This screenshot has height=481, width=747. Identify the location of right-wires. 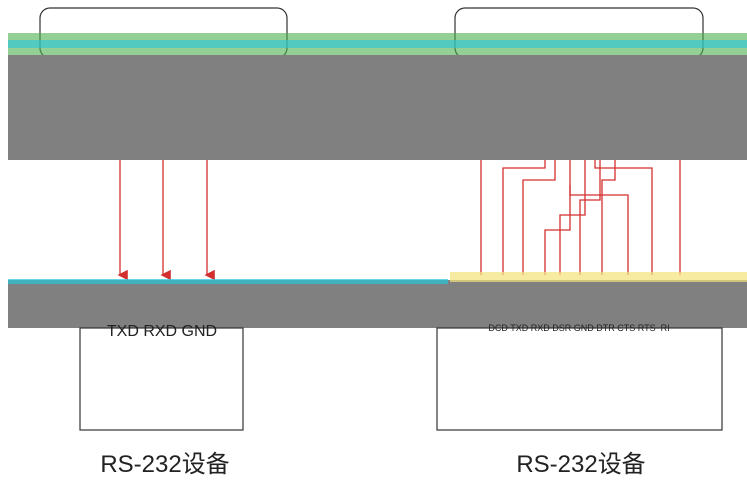
(580, 217).